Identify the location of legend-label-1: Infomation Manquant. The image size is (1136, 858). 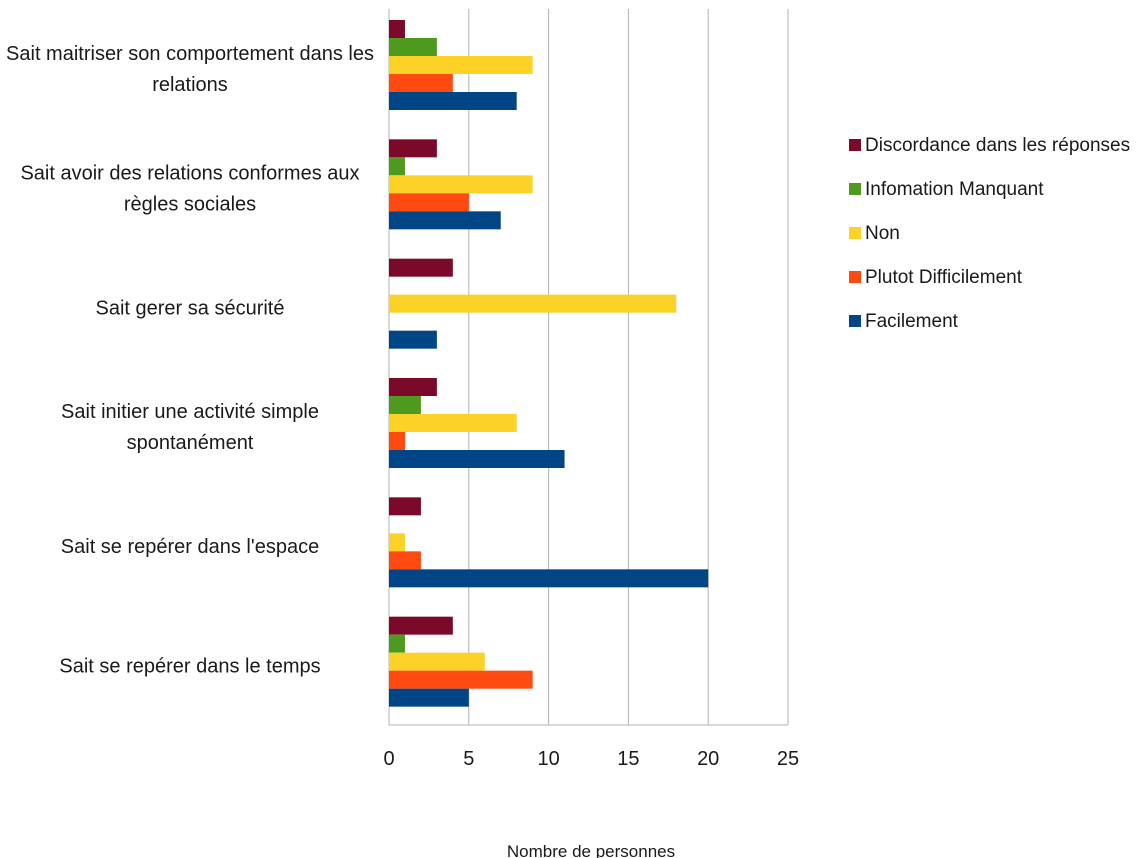
(954, 189).